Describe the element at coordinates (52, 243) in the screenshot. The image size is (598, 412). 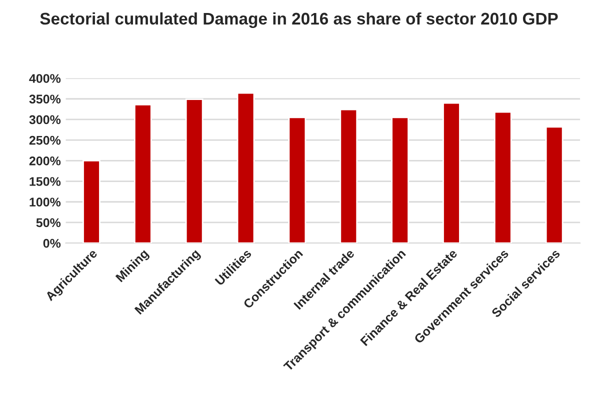
I see `y-tick-label: 0%` at that location.